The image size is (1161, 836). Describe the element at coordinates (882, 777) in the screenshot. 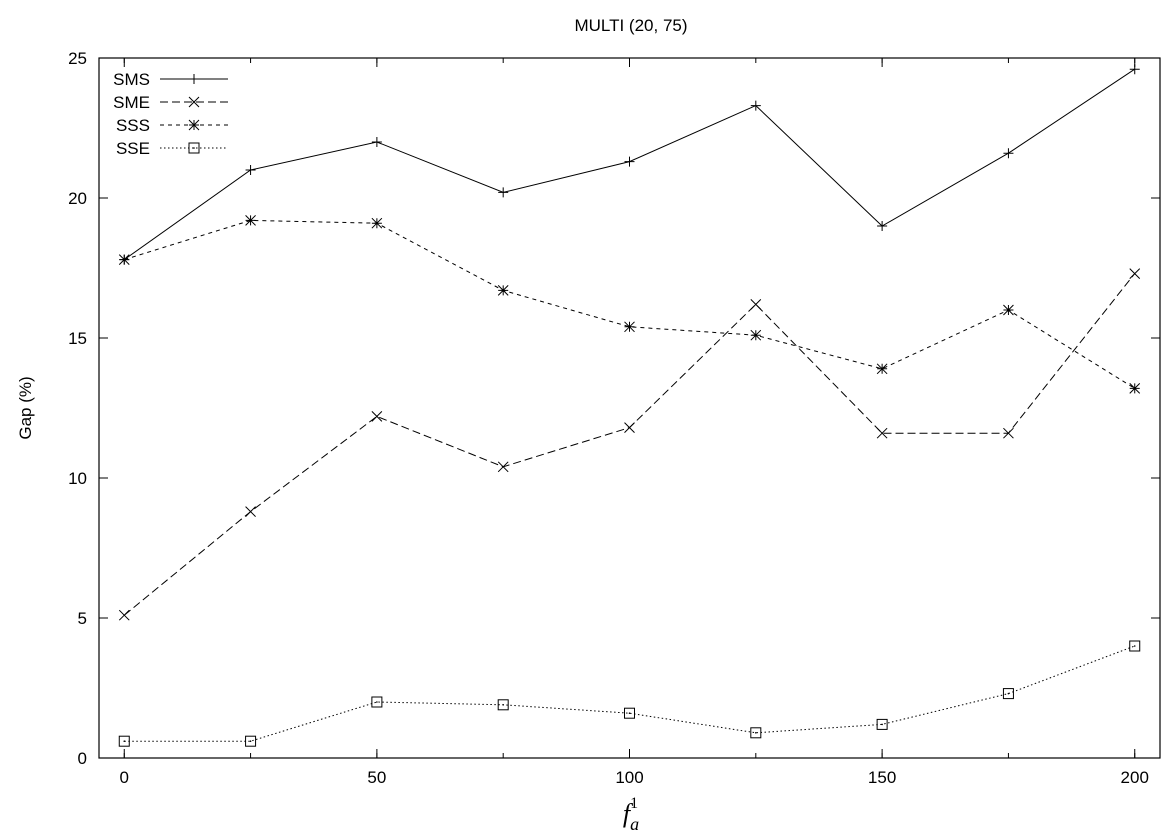

I see `x-tick-label: 150` at that location.